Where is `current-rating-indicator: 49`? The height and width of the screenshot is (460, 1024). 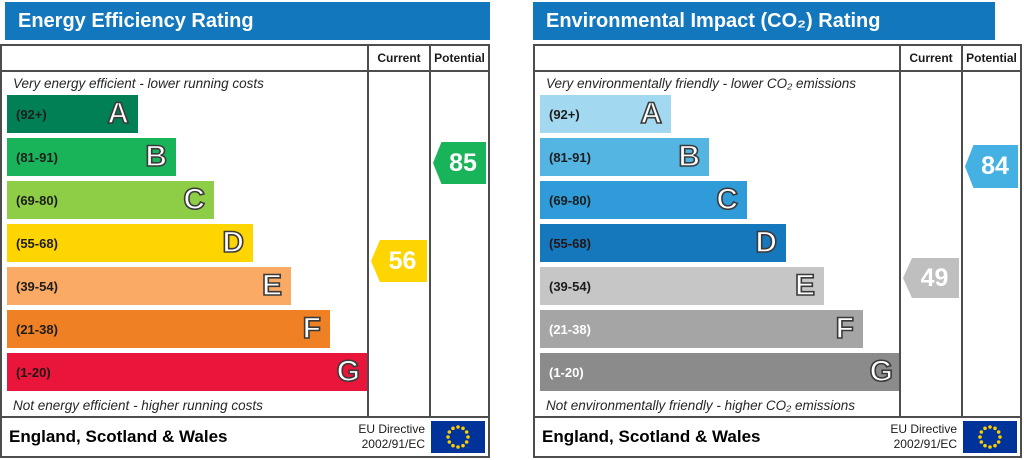
current-rating-indicator: 49 is located at coordinates (931, 278).